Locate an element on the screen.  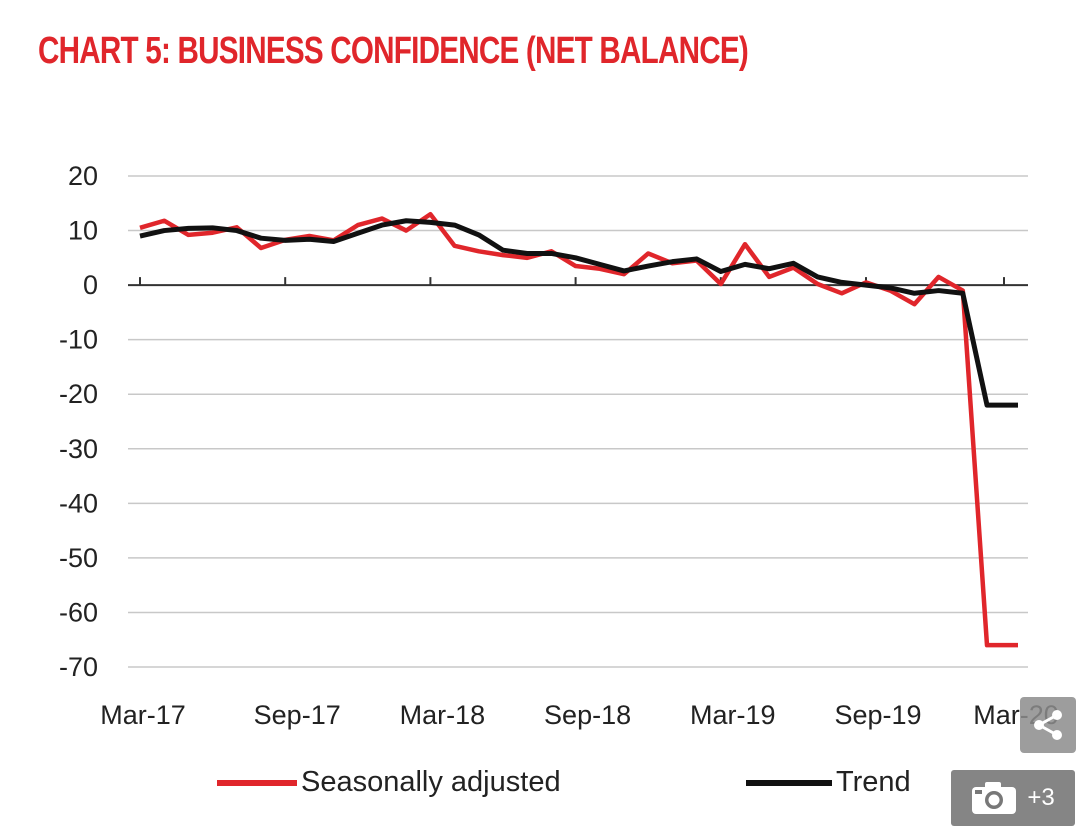
x-tick-label: Sep-18 is located at coordinates (587, 715).